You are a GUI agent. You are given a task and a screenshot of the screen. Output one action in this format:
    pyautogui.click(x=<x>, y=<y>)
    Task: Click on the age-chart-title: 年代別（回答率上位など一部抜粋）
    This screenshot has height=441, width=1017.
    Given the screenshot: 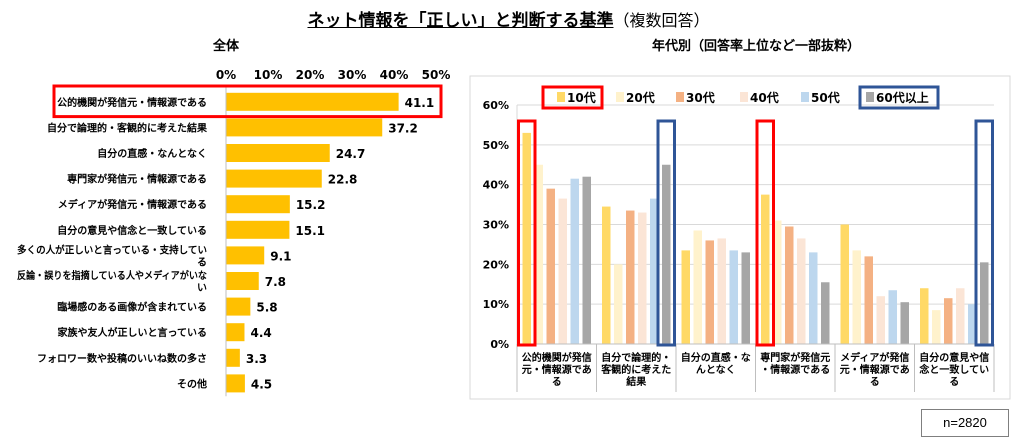 What is the action you would take?
    pyautogui.click(x=756, y=46)
    